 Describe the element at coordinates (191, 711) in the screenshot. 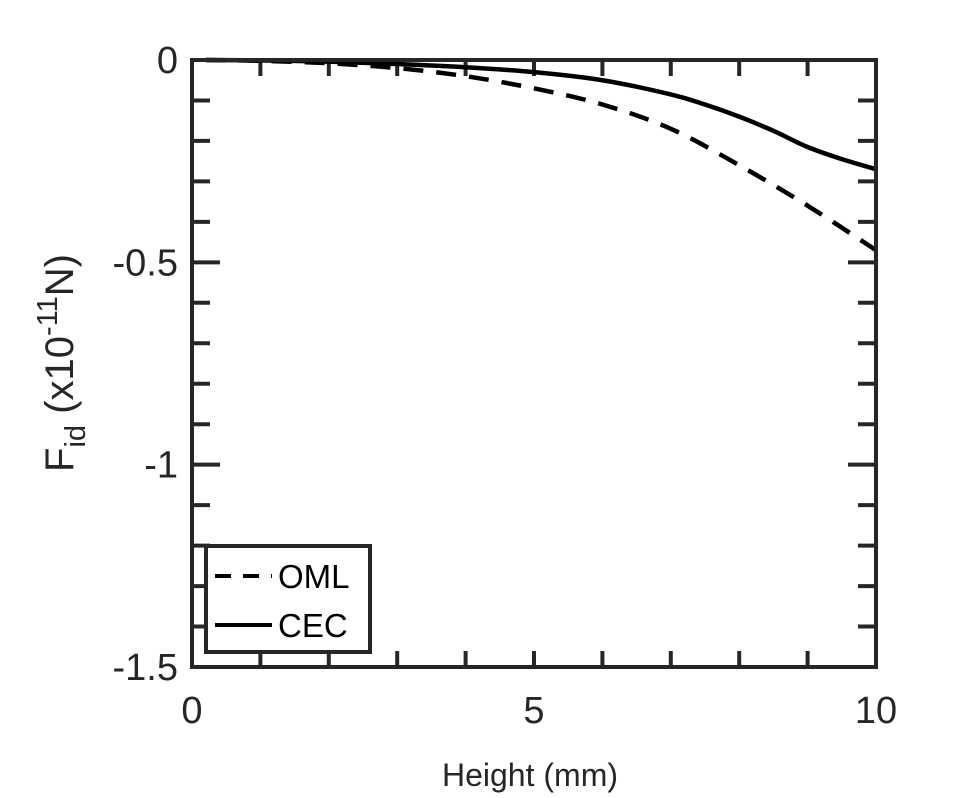

I see `x-tick-label: 0` at that location.